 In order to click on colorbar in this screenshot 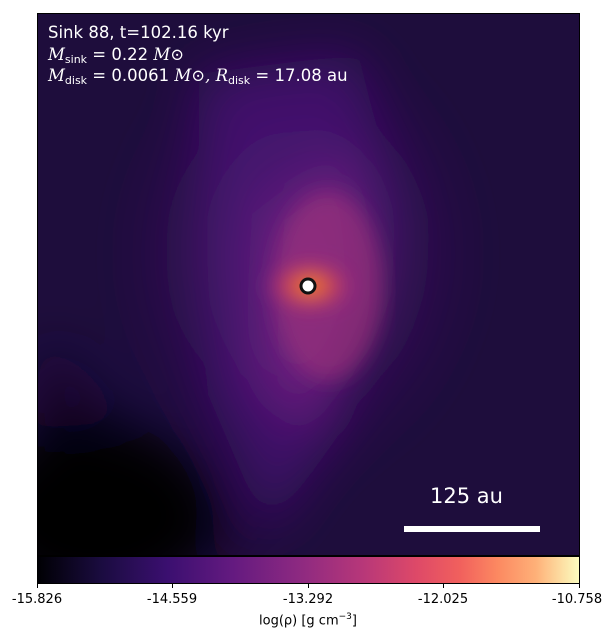, I will do `click(308, 570)`.